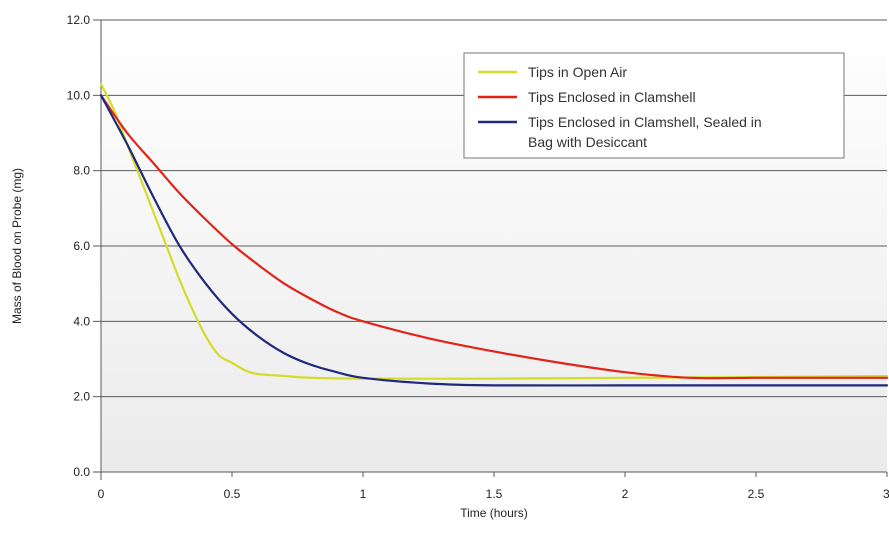 This screenshot has width=889, height=546. What do you see at coordinates (79, 20) in the screenshot?
I see `y-tick-label: 12.0` at bounding box center [79, 20].